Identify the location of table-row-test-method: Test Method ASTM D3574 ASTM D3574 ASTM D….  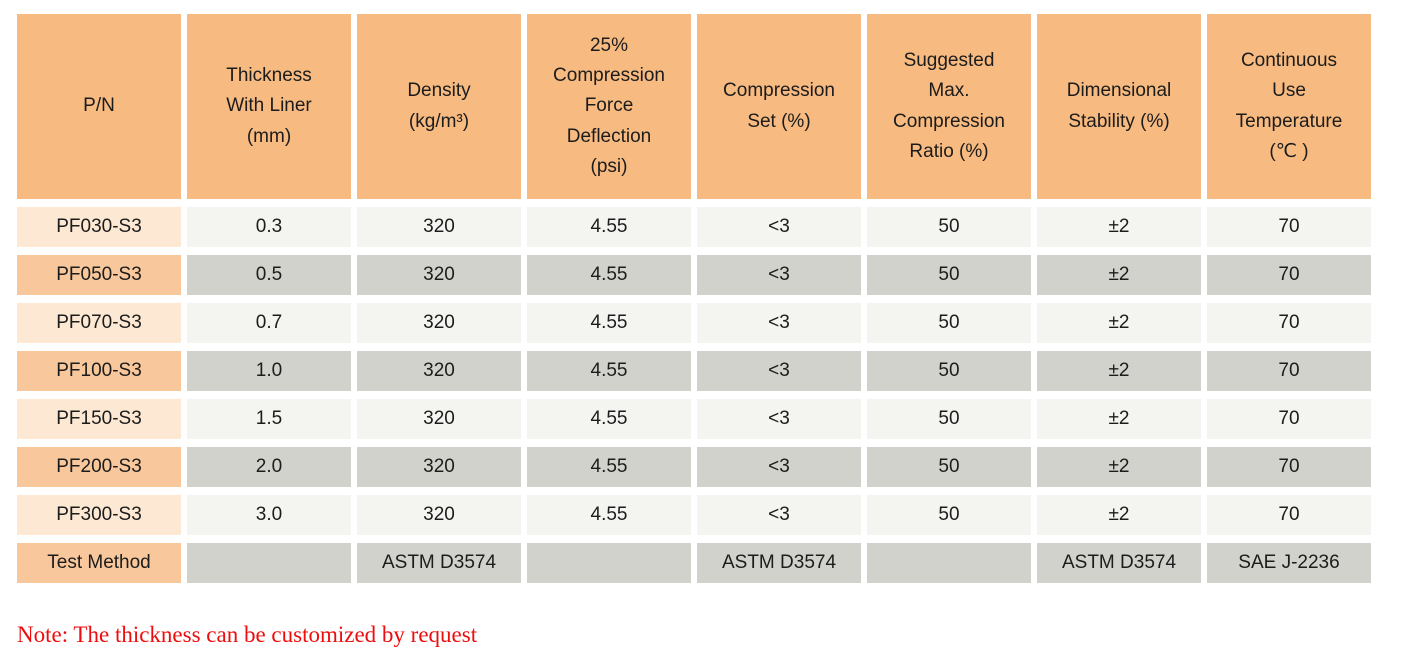
(694, 563).